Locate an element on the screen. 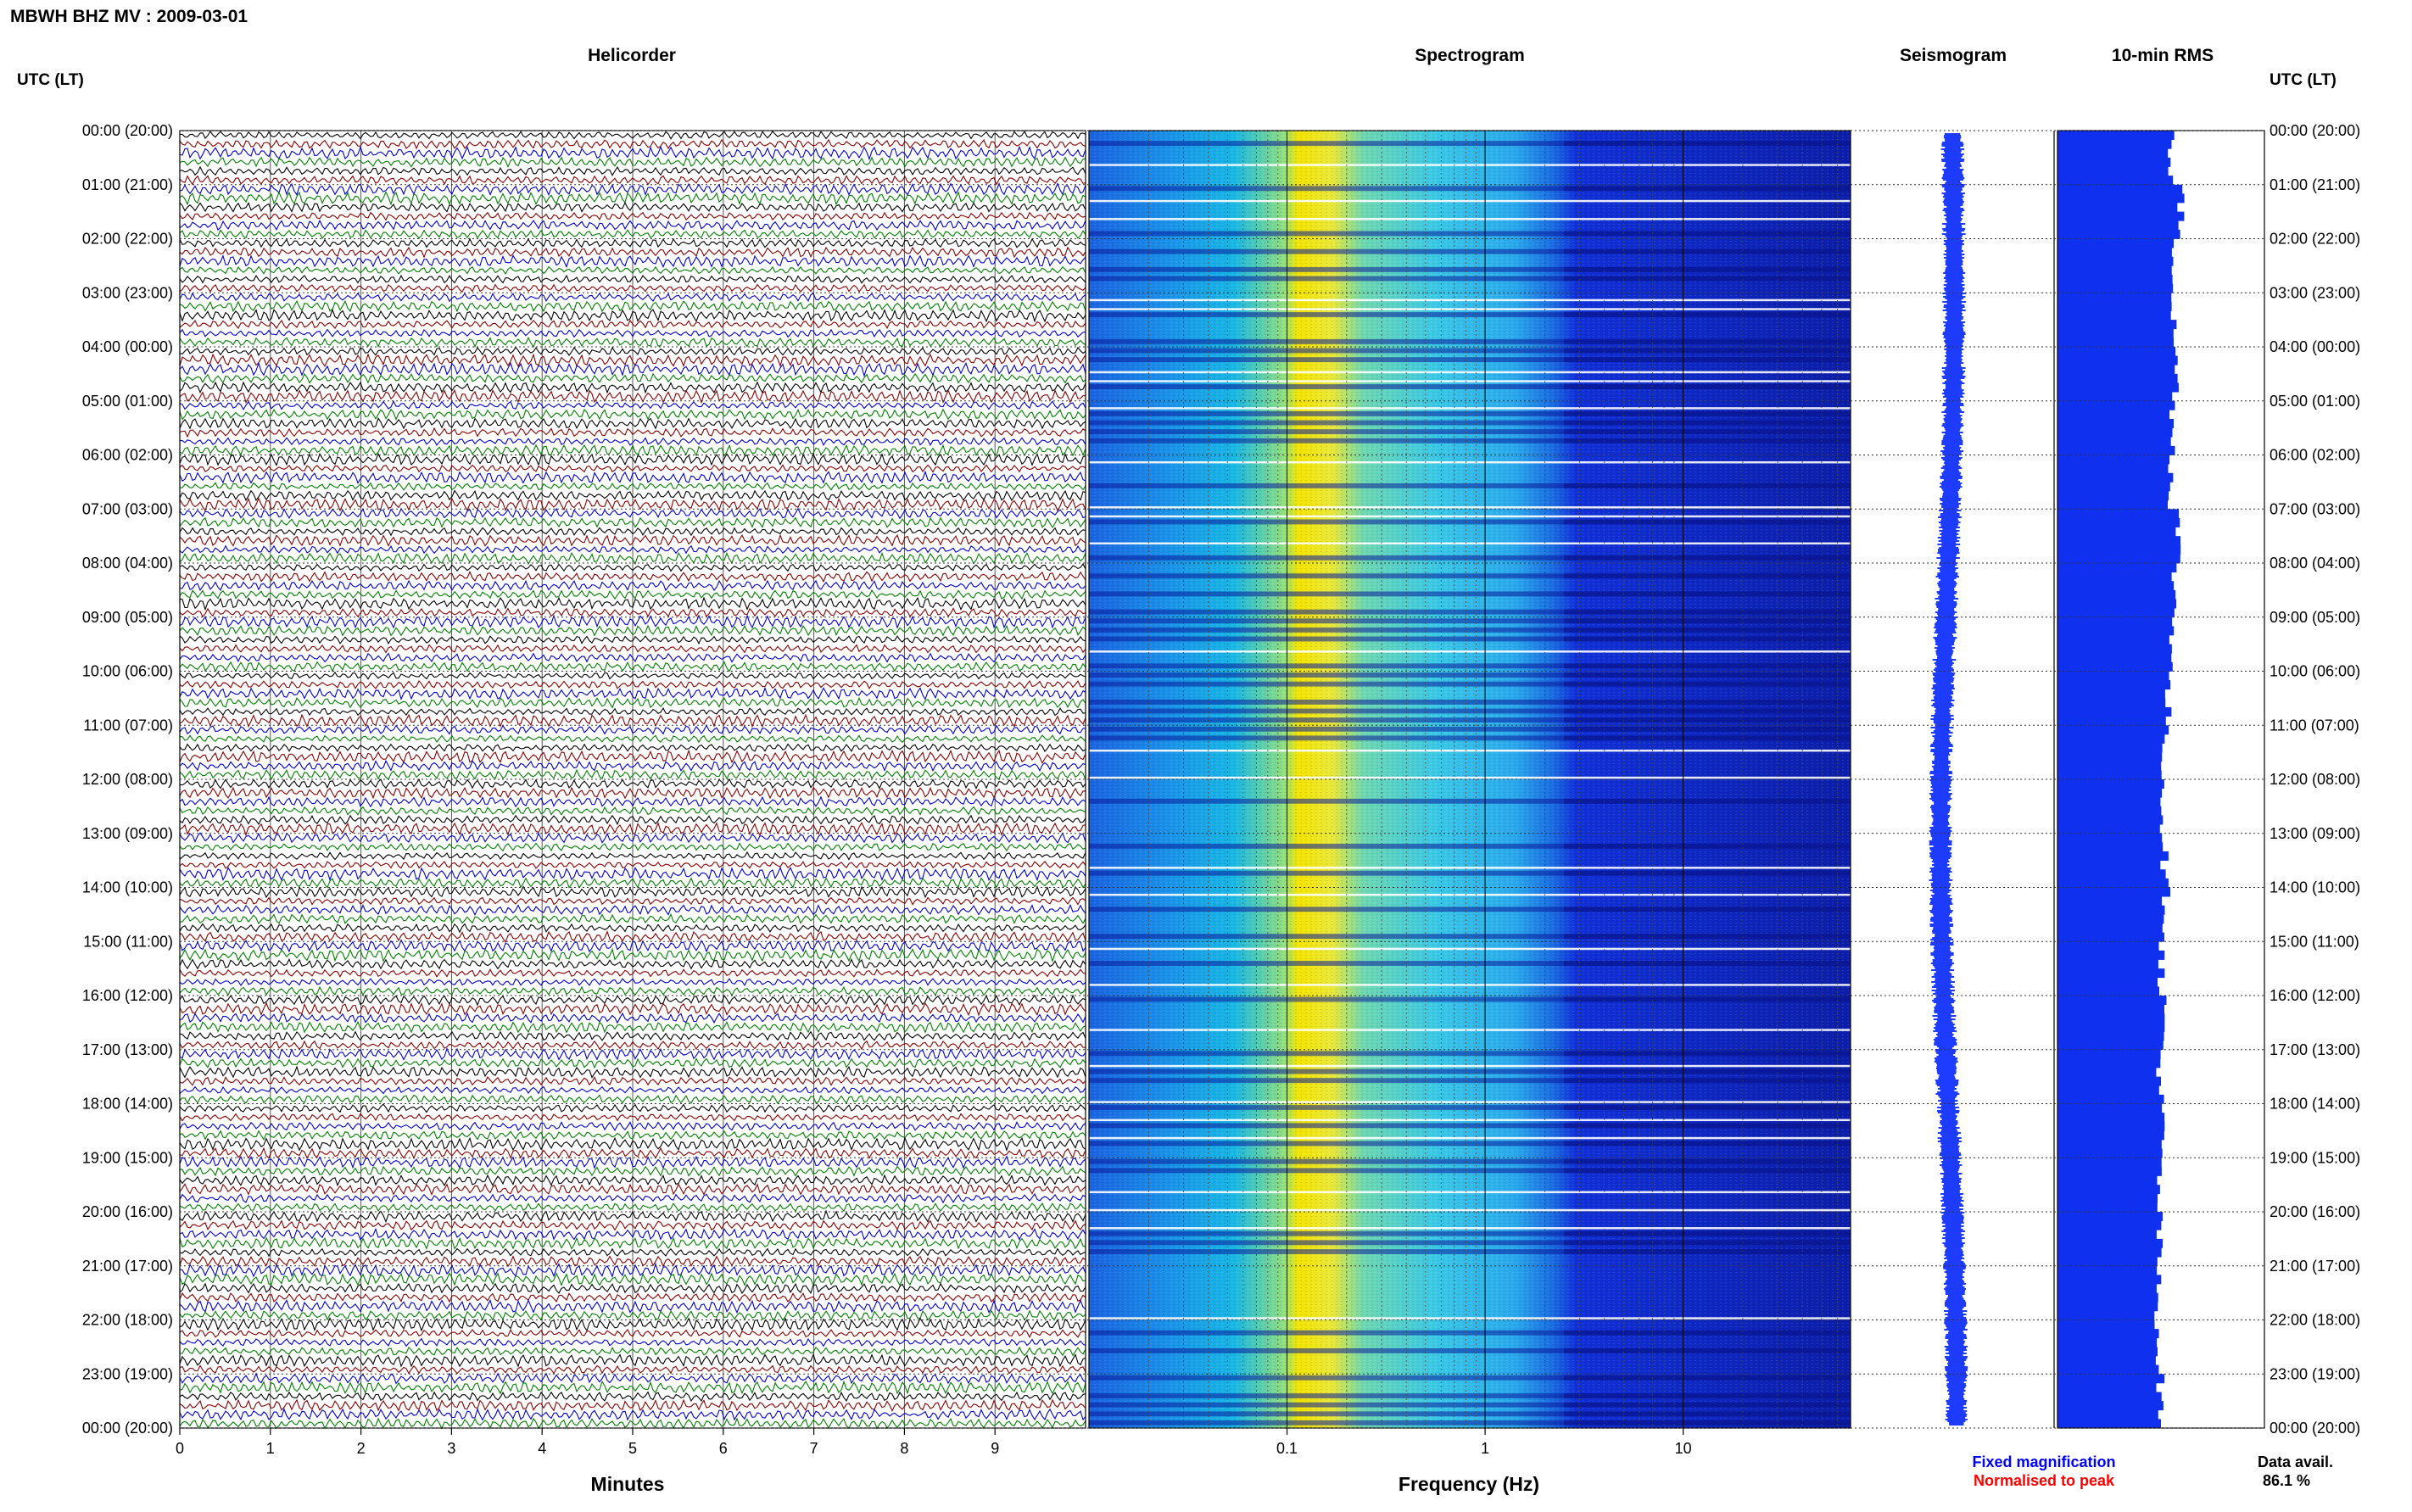 The image size is (2412, 1512). minute-tick-label: 4 is located at coordinates (542, 1448).